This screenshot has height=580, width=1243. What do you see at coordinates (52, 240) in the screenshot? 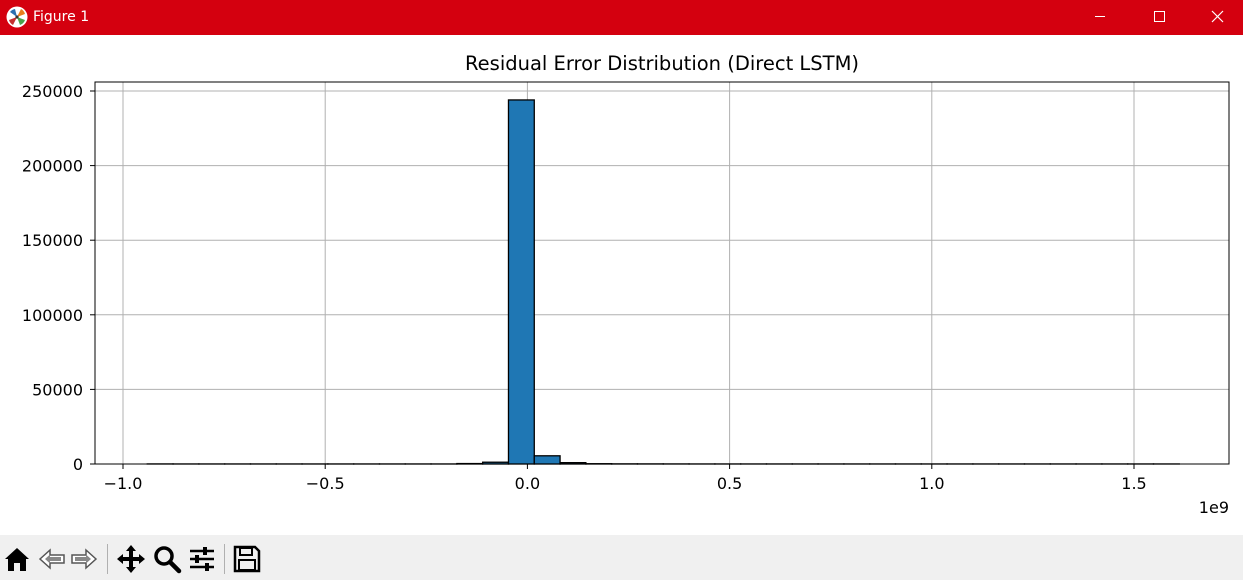
I see `y-tick-label: 150000` at bounding box center [52, 240].